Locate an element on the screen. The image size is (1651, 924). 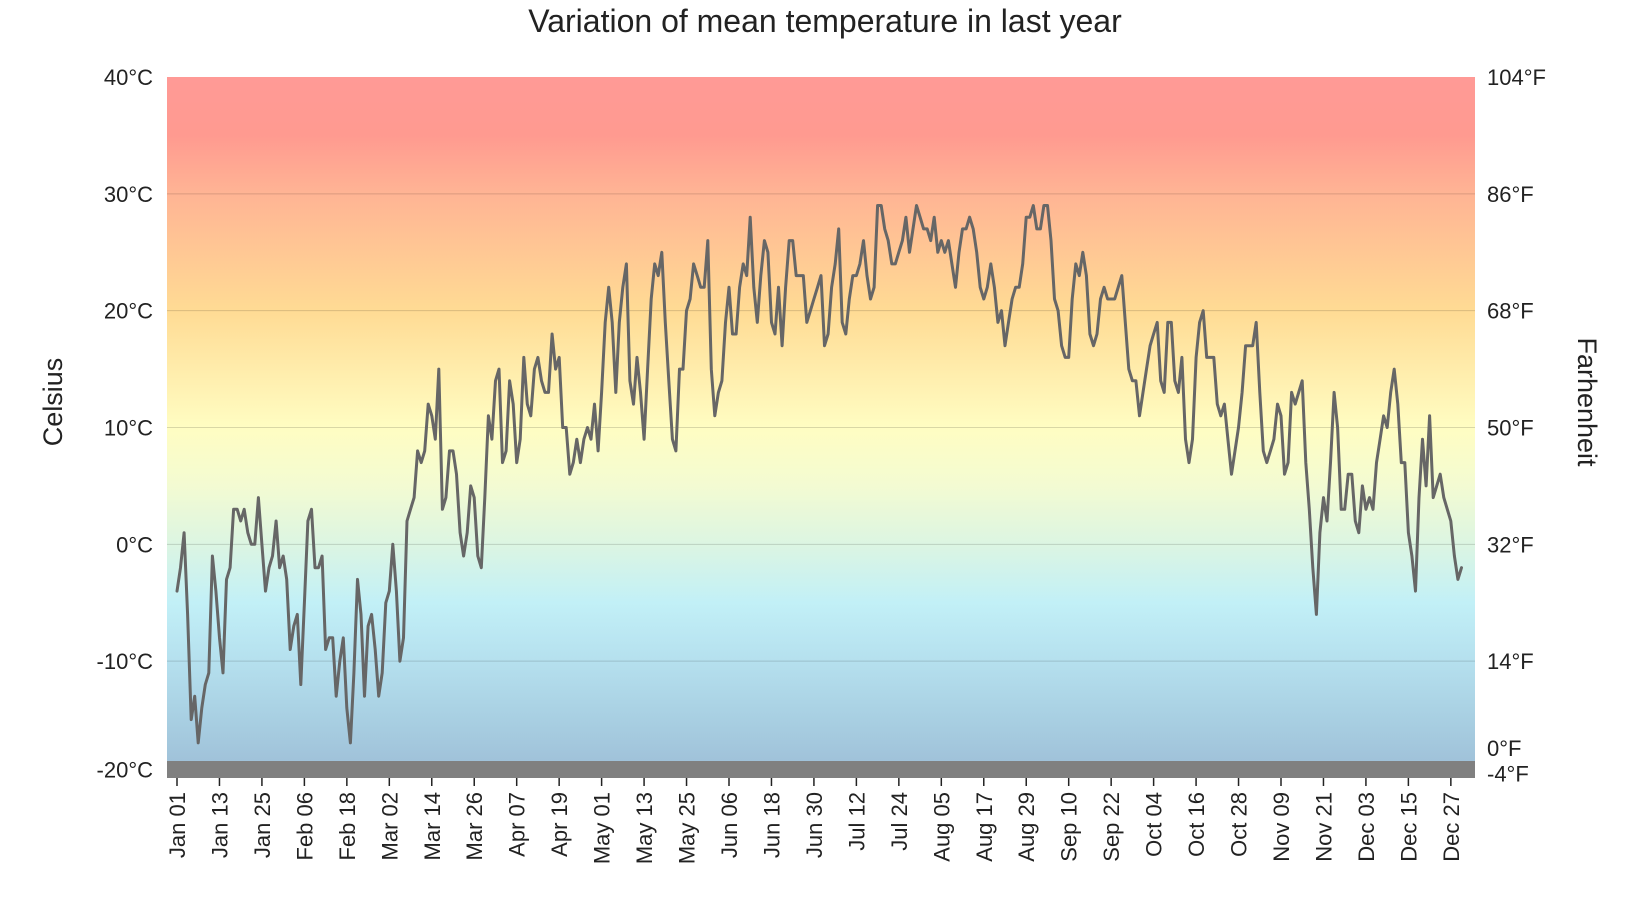
x-tick-label: Aug 29 is located at coordinates (1026, 827).